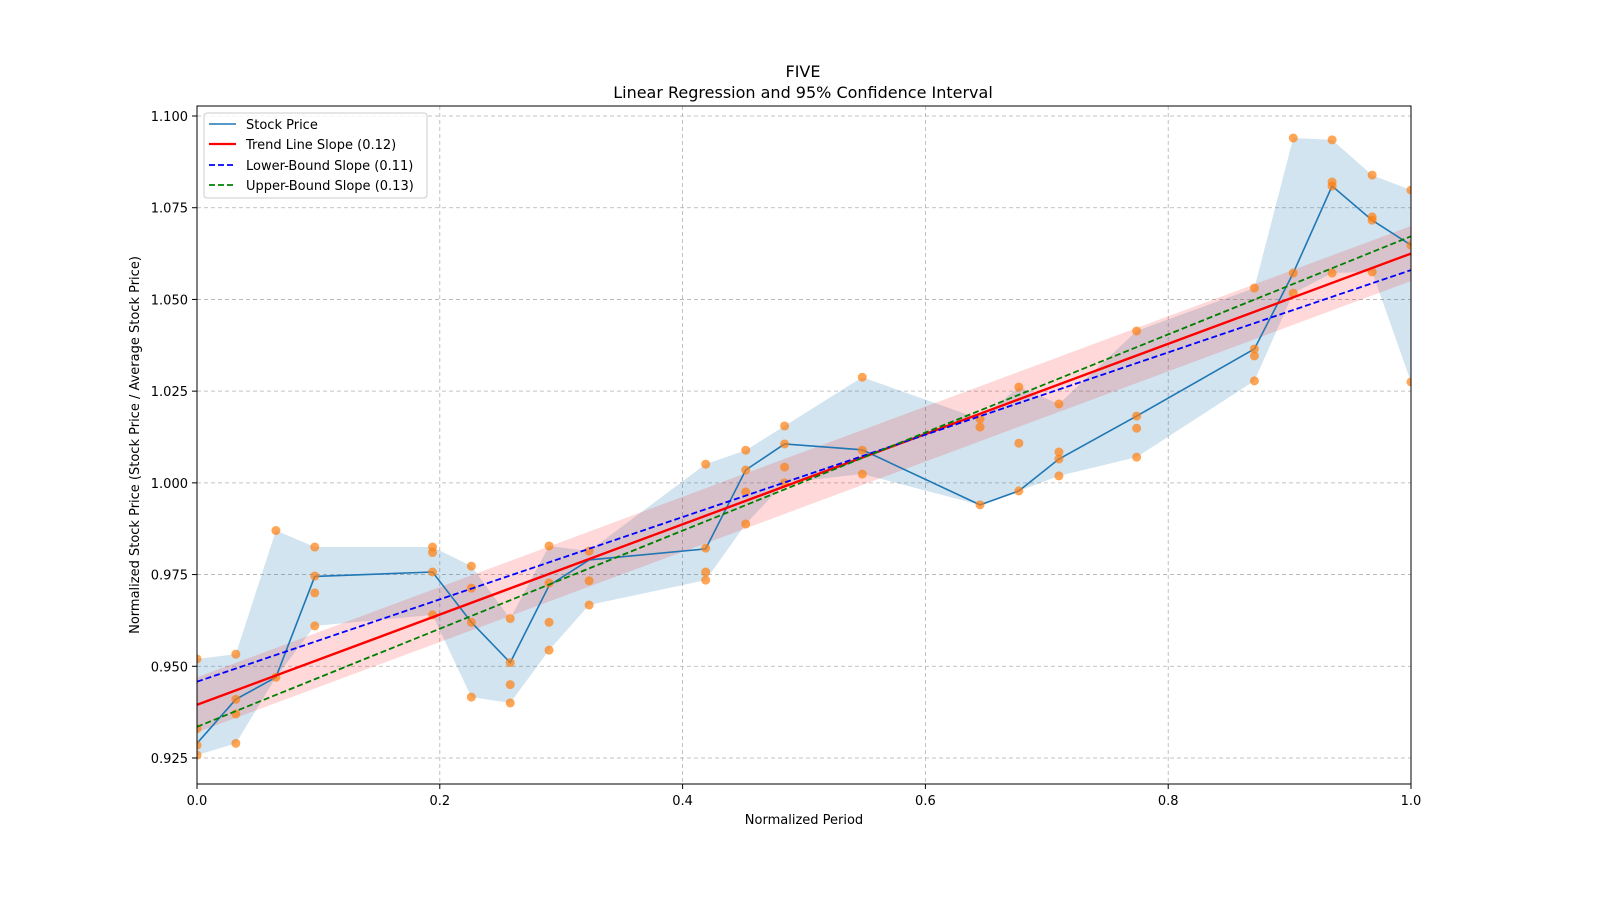  Describe the element at coordinates (320, 145) in the screenshot. I see `legend-label-trend-line: Trend Line Slope (0.12)` at that location.